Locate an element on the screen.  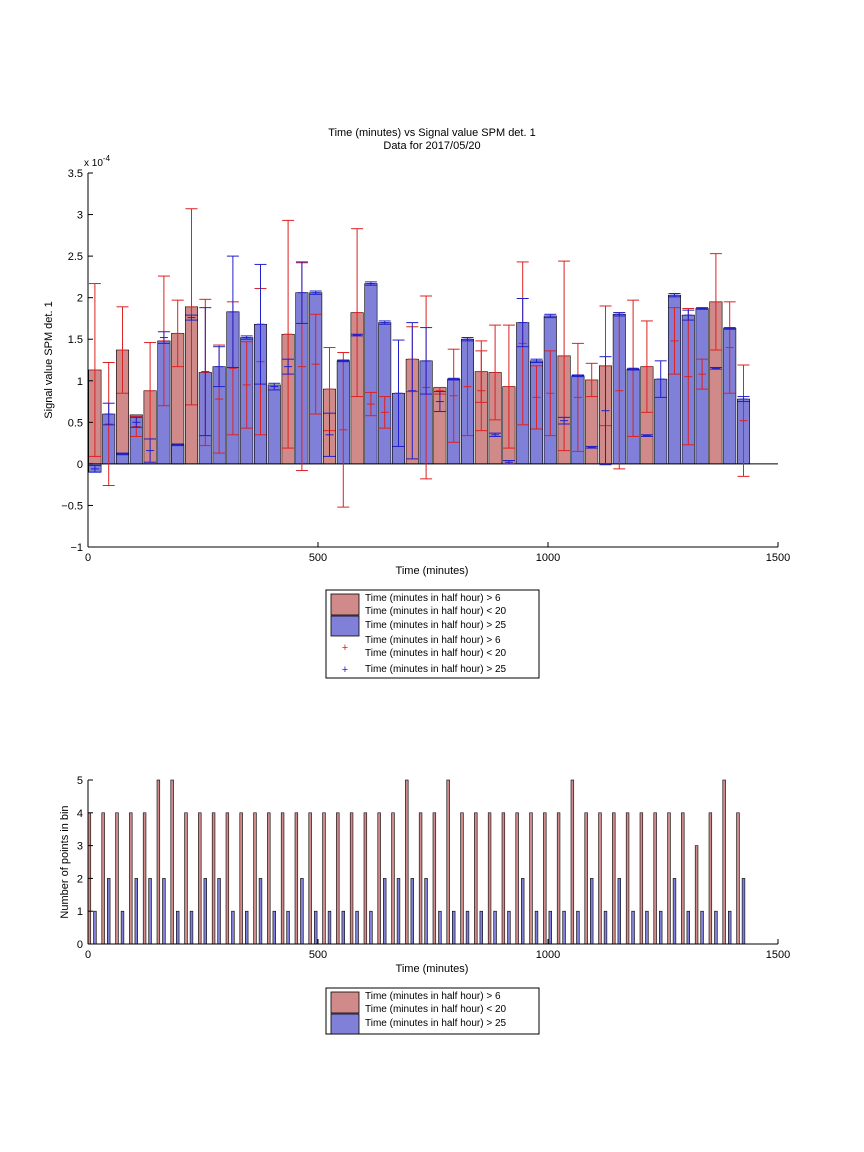
legend-label-blue: Time (minutes in half hour) > 25 is located at coordinates (436, 1023).